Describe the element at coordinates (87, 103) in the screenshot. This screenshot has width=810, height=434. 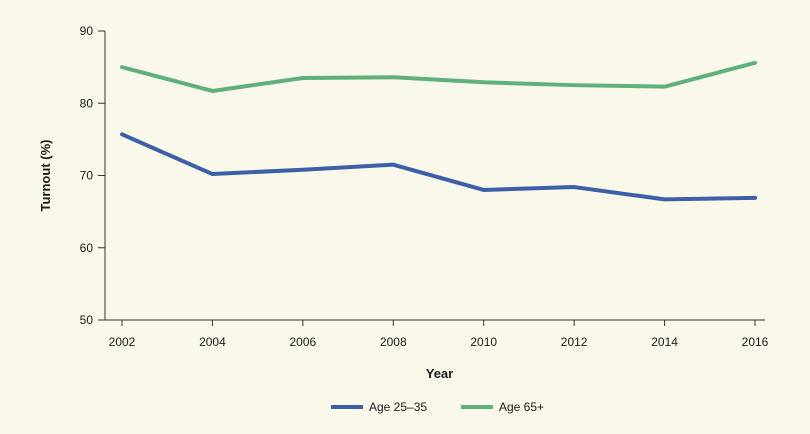
I see `y-tick-label: 80` at that location.